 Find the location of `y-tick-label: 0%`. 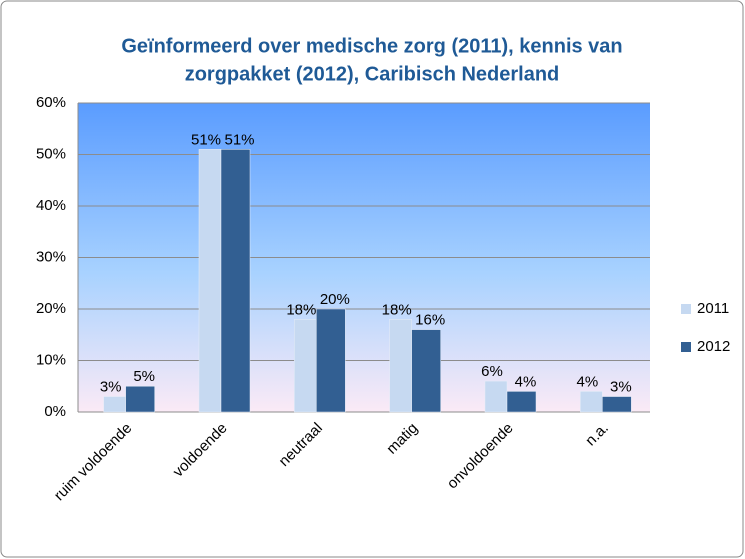

y-tick-label: 0% is located at coordinates (55, 411).